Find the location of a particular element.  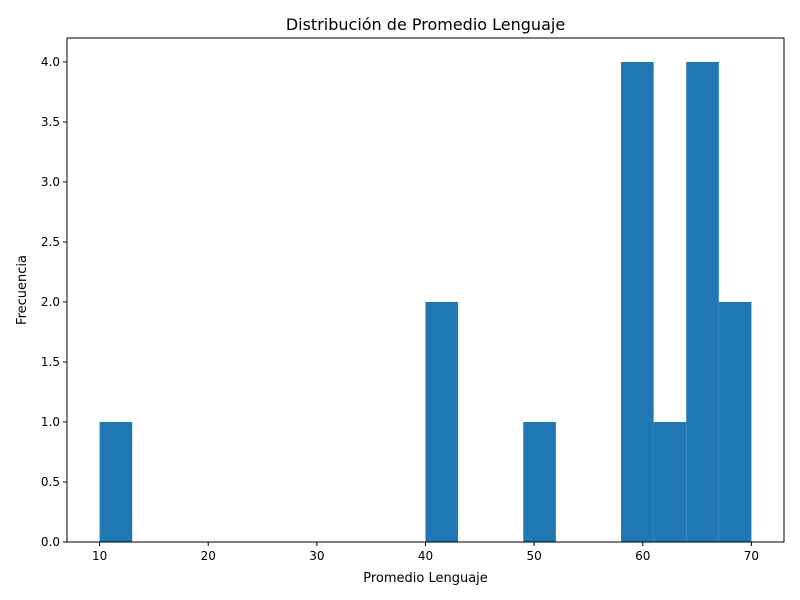

chart-title: Distribución de Promedio Lenguaje is located at coordinates (425, 24).